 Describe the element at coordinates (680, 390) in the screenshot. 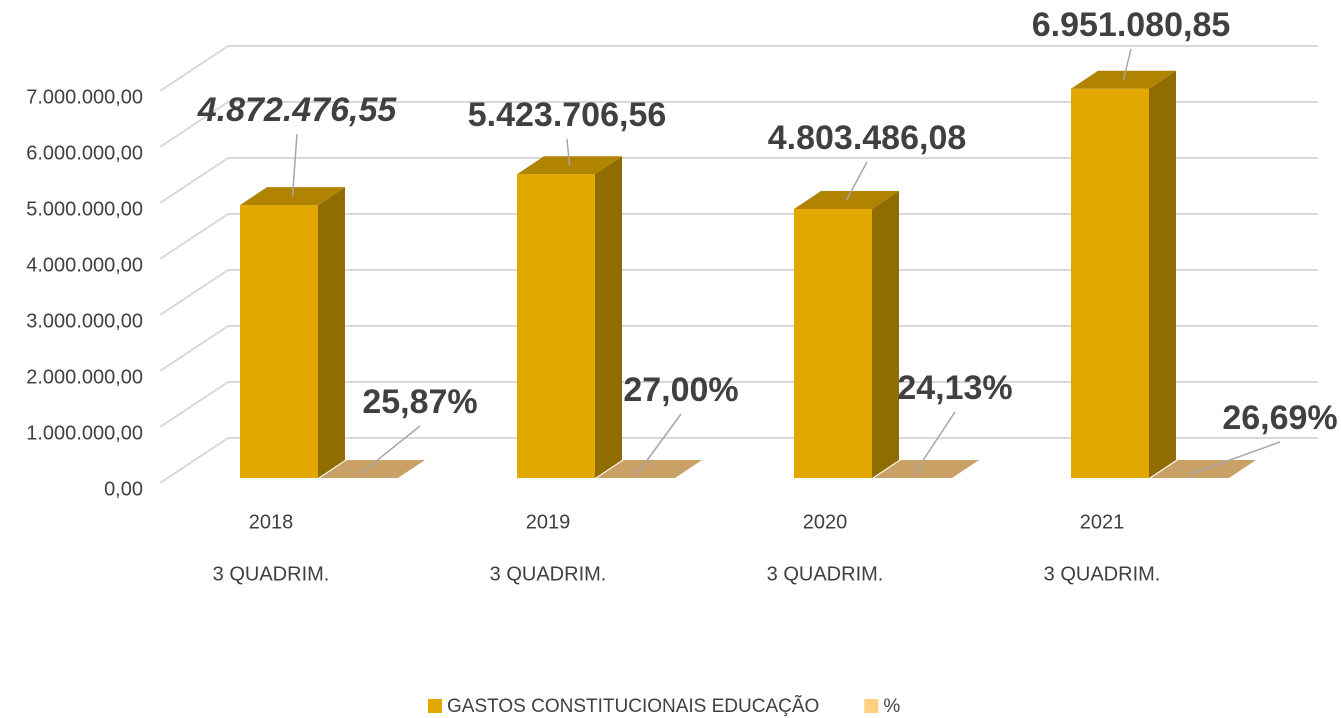

I see `value-label: 27,00%` at that location.